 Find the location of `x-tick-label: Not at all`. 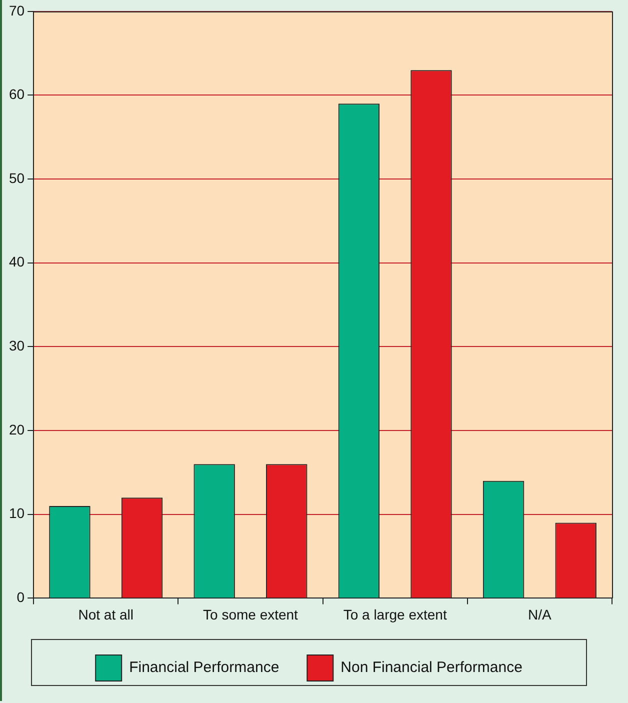

x-tick-label: Not at all is located at coordinates (106, 614).